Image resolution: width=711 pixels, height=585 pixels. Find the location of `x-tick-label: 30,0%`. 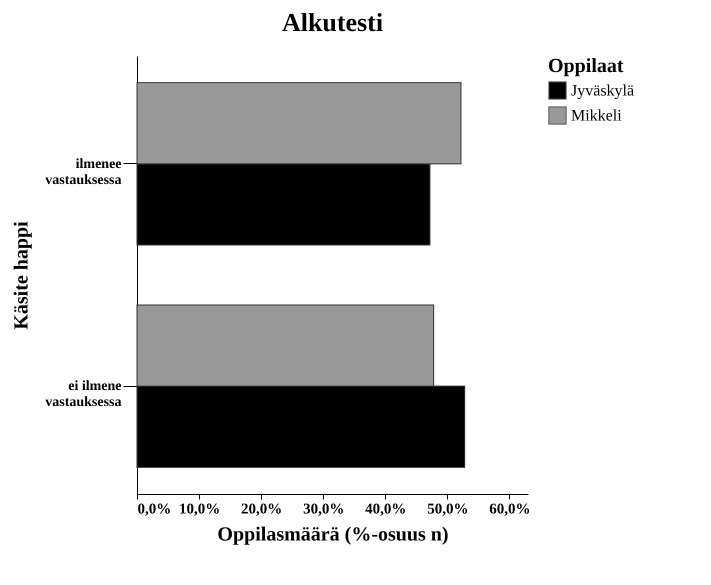

x-tick-label: 30,0% is located at coordinates (323, 510).